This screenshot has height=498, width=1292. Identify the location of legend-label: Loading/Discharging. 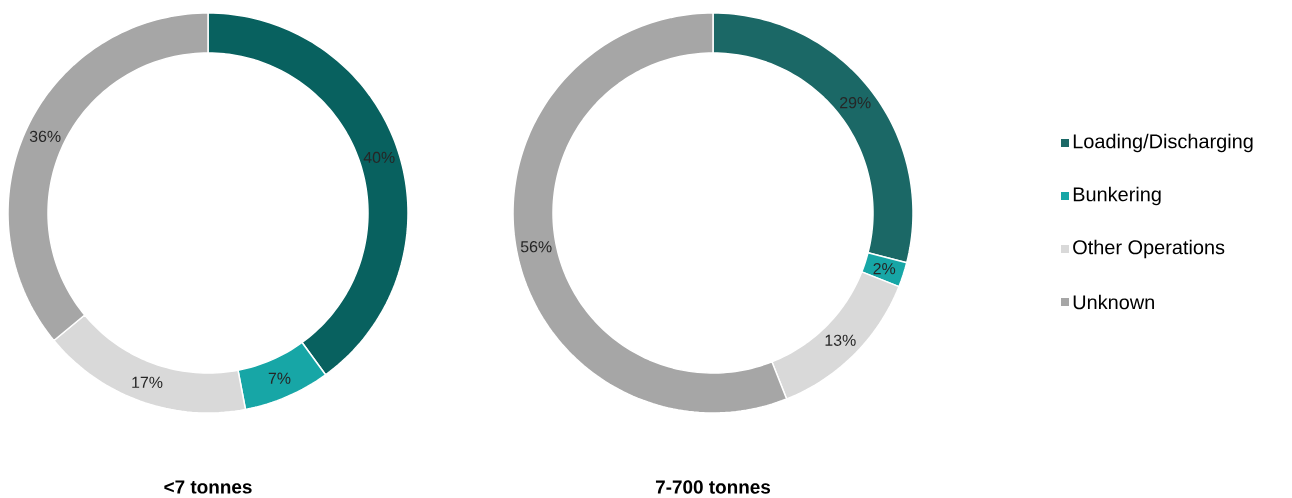
(1163, 143).